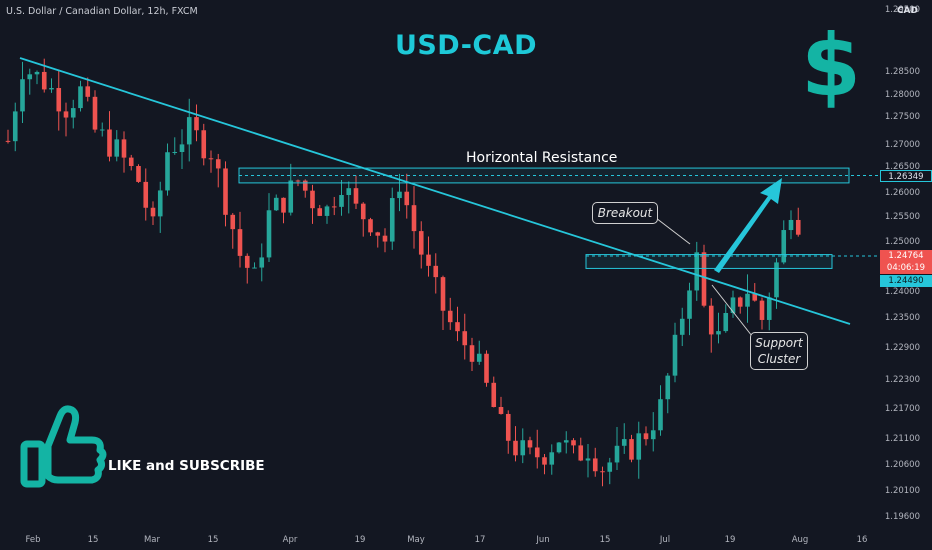  What do you see at coordinates (906, 176) in the screenshot?
I see `resistance-price-label: 1.26349` at bounding box center [906, 176].